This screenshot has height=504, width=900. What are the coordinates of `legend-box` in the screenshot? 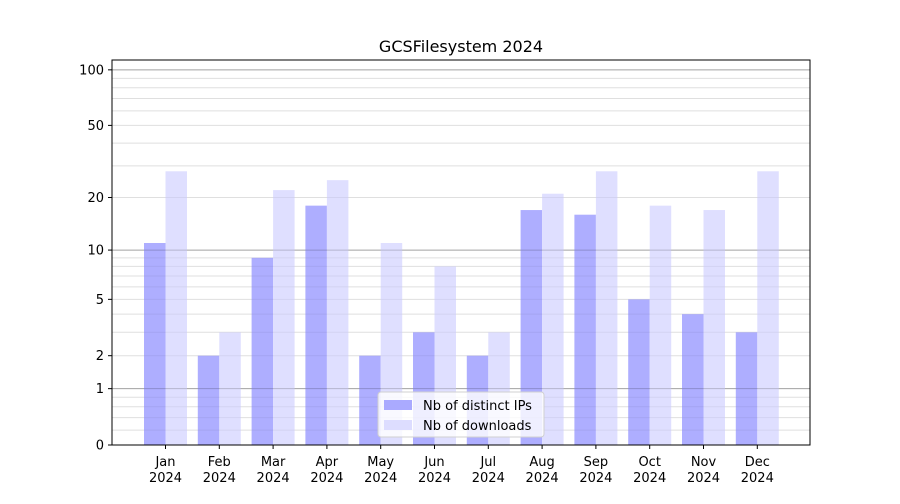 It's located at (461, 414).